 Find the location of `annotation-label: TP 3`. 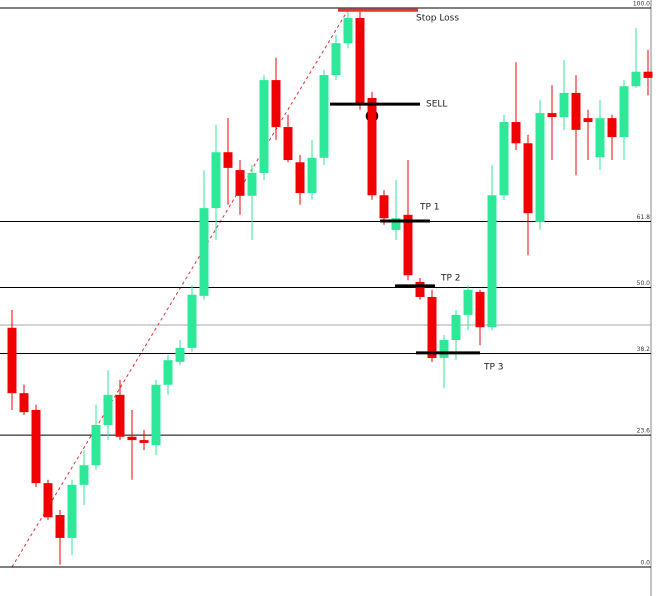

annotation-label: TP 3 is located at coordinates (493, 367).